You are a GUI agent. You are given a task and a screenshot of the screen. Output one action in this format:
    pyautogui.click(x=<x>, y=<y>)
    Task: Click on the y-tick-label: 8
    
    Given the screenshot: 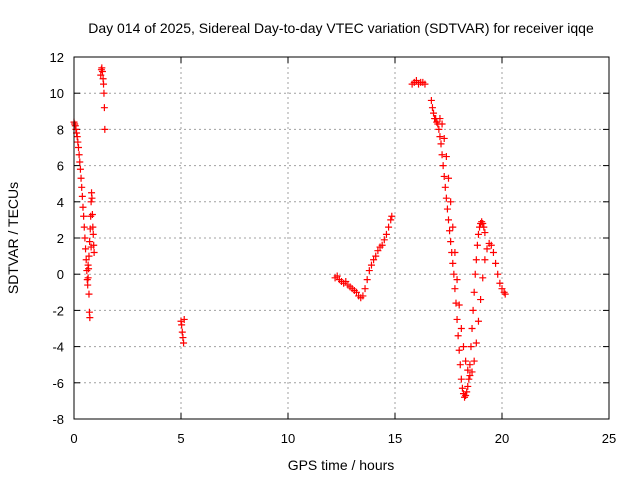 What is the action you would take?
    pyautogui.click(x=60, y=129)
    